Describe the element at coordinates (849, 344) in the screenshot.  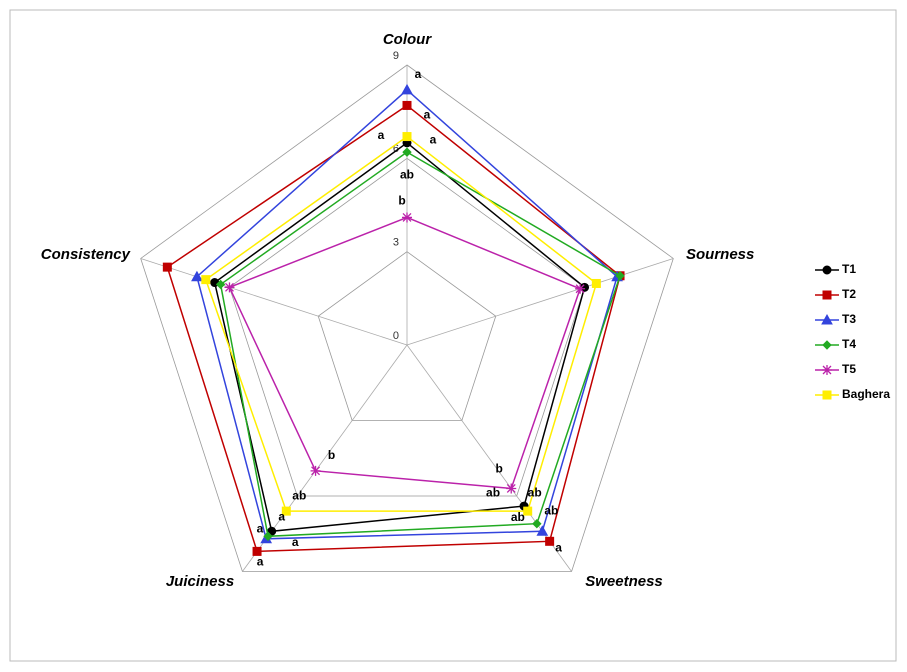
I see `legend-label: T4` at that location.